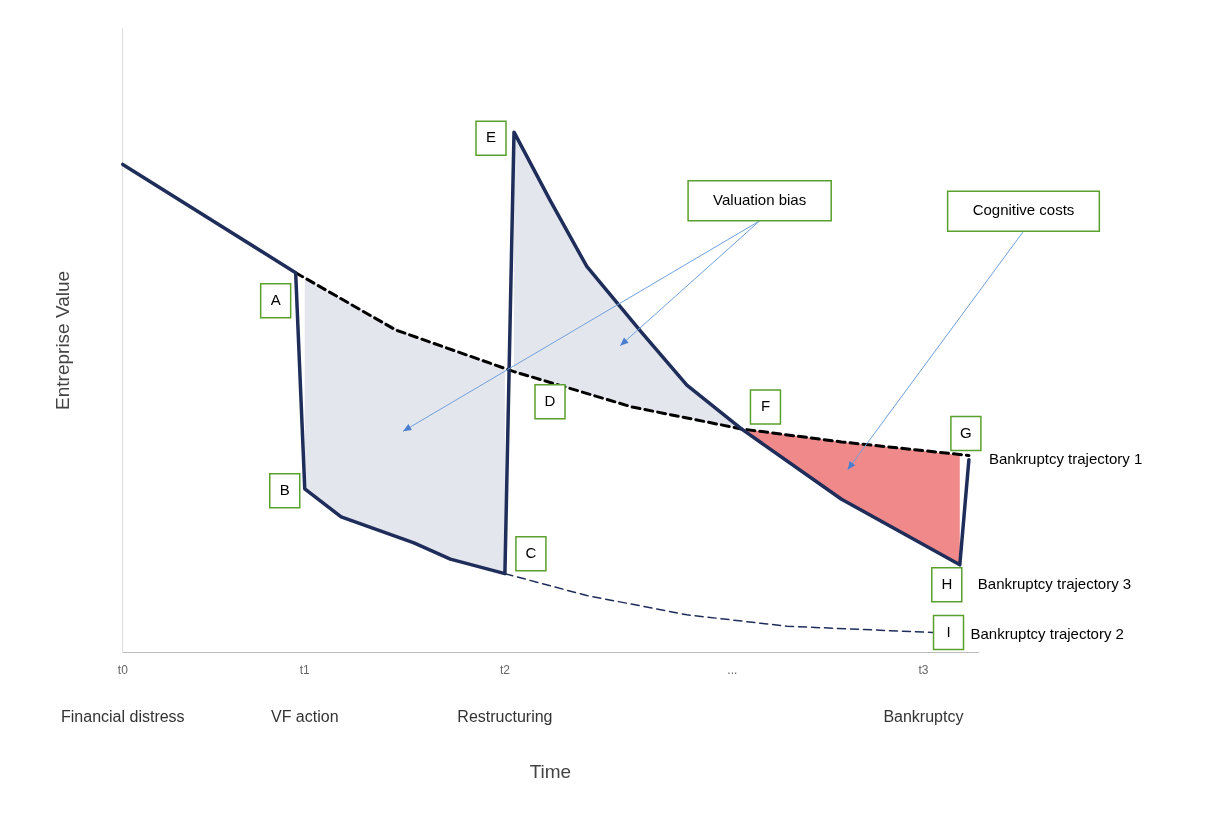 The width and height of the screenshot is (1216, 816). Describe the element at coordinates (123, 717) in the screenshot. I see `text: Financial distress` at that location.